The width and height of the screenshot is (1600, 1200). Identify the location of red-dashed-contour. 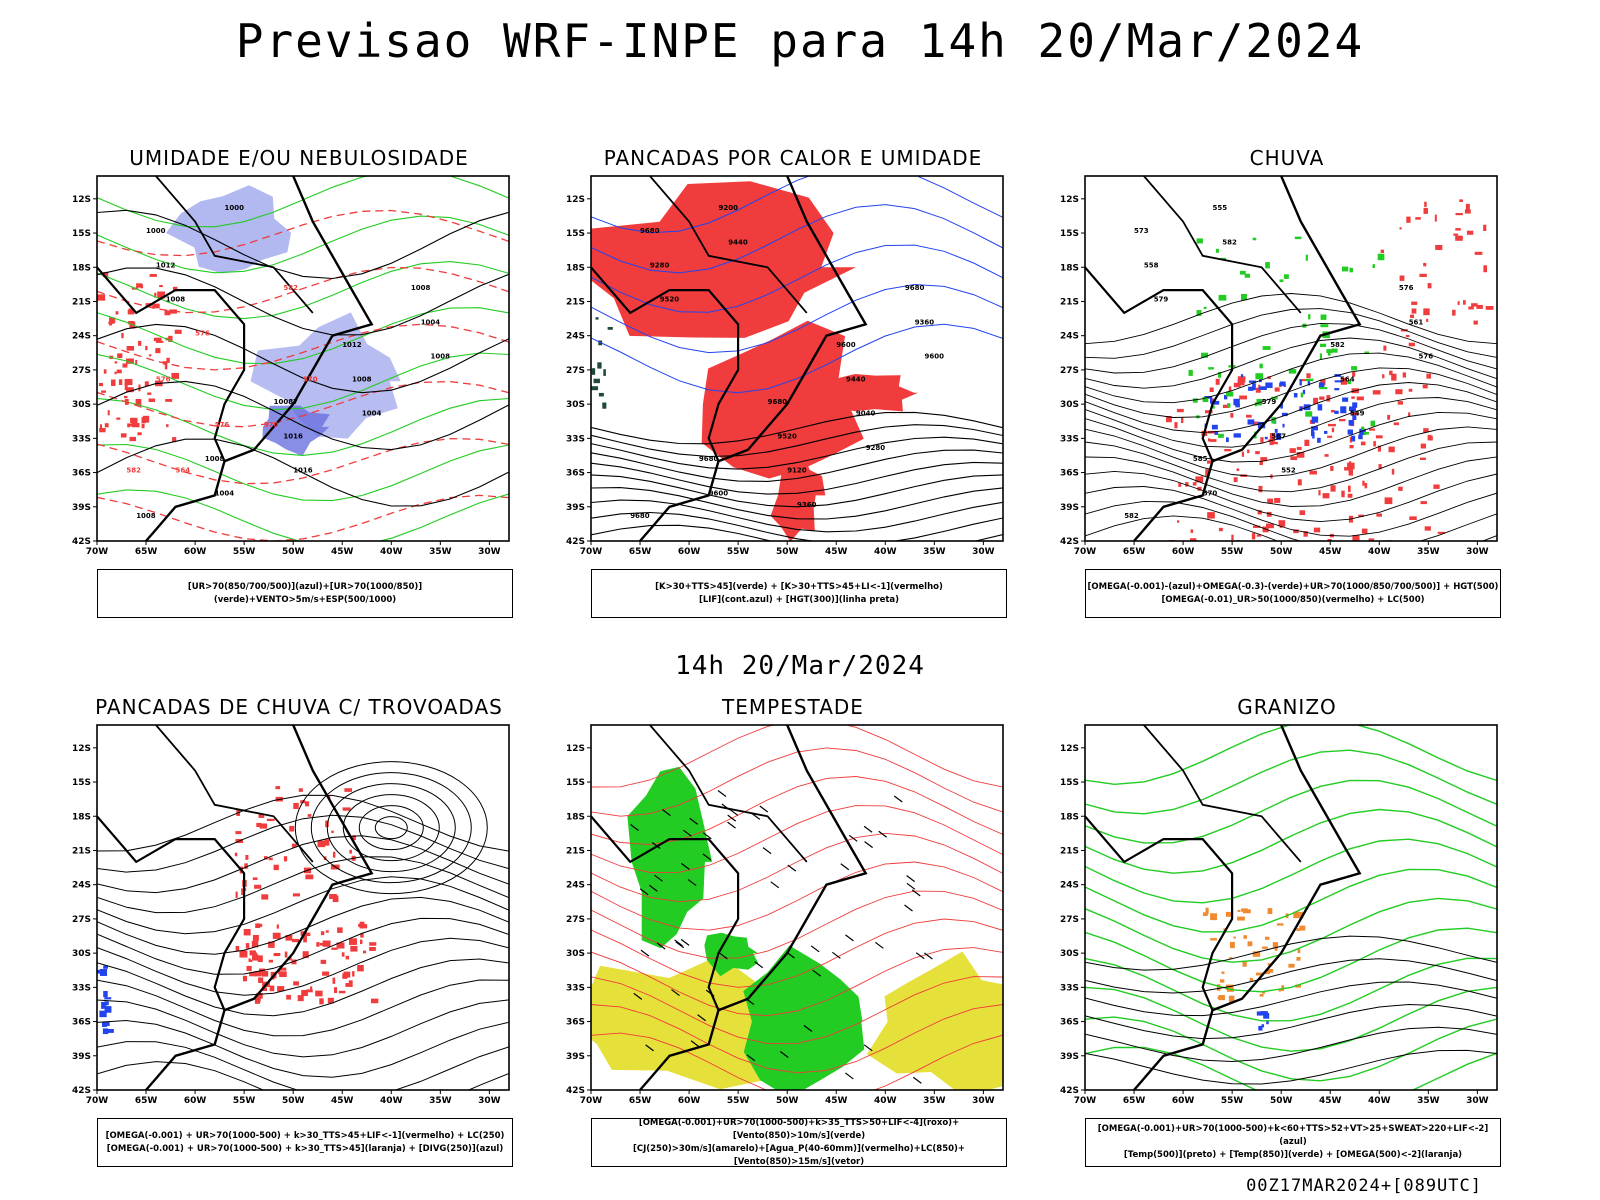
(303, 347).